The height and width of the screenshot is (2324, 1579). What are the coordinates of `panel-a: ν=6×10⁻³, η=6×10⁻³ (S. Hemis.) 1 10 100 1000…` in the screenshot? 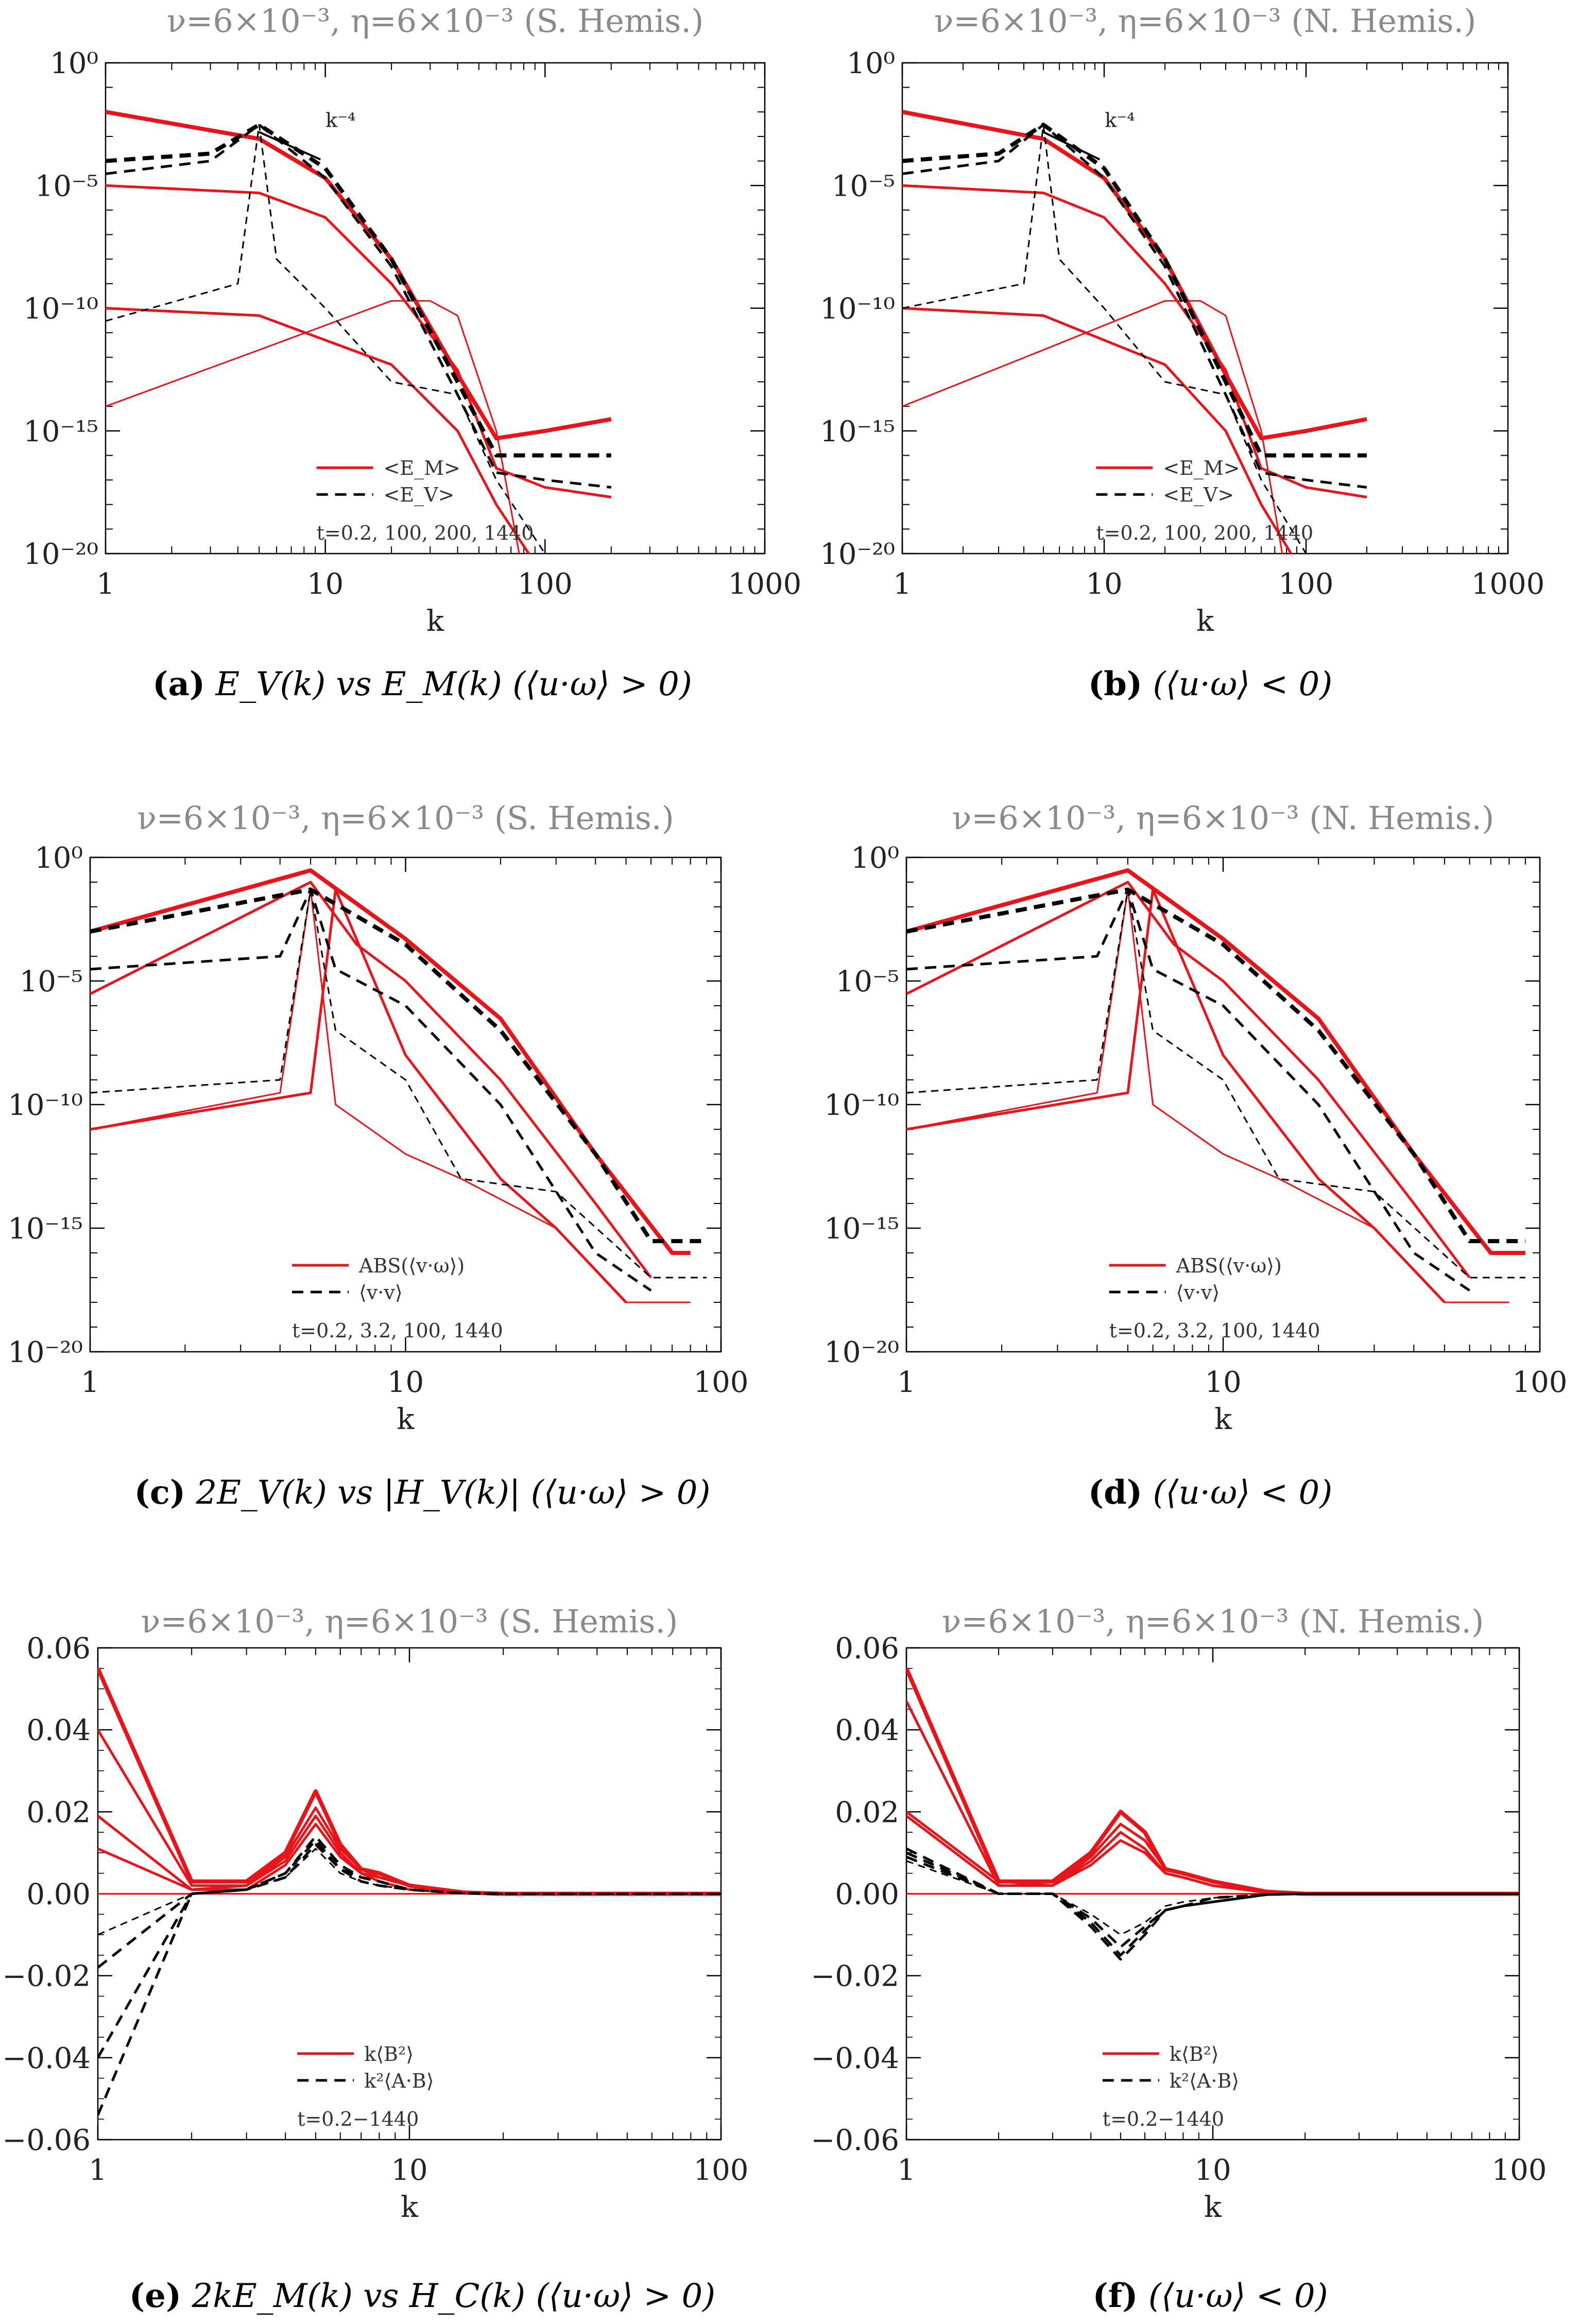 It's located at (412, 352).